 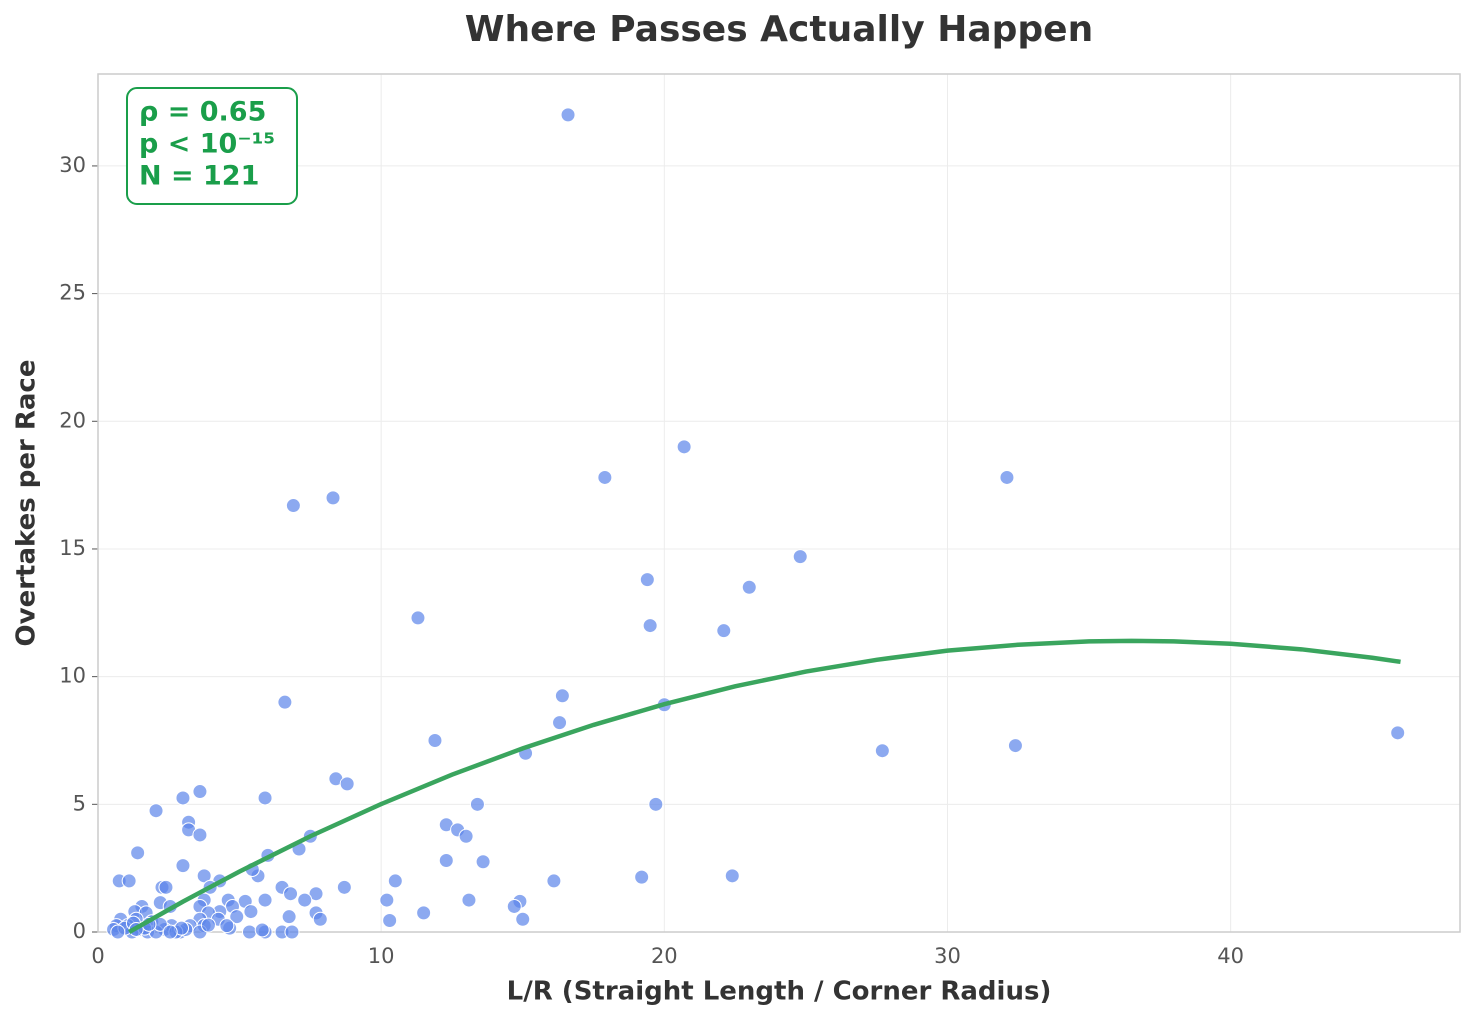 I want to click on y-tick-label: 10, so click(x=72, y=676).